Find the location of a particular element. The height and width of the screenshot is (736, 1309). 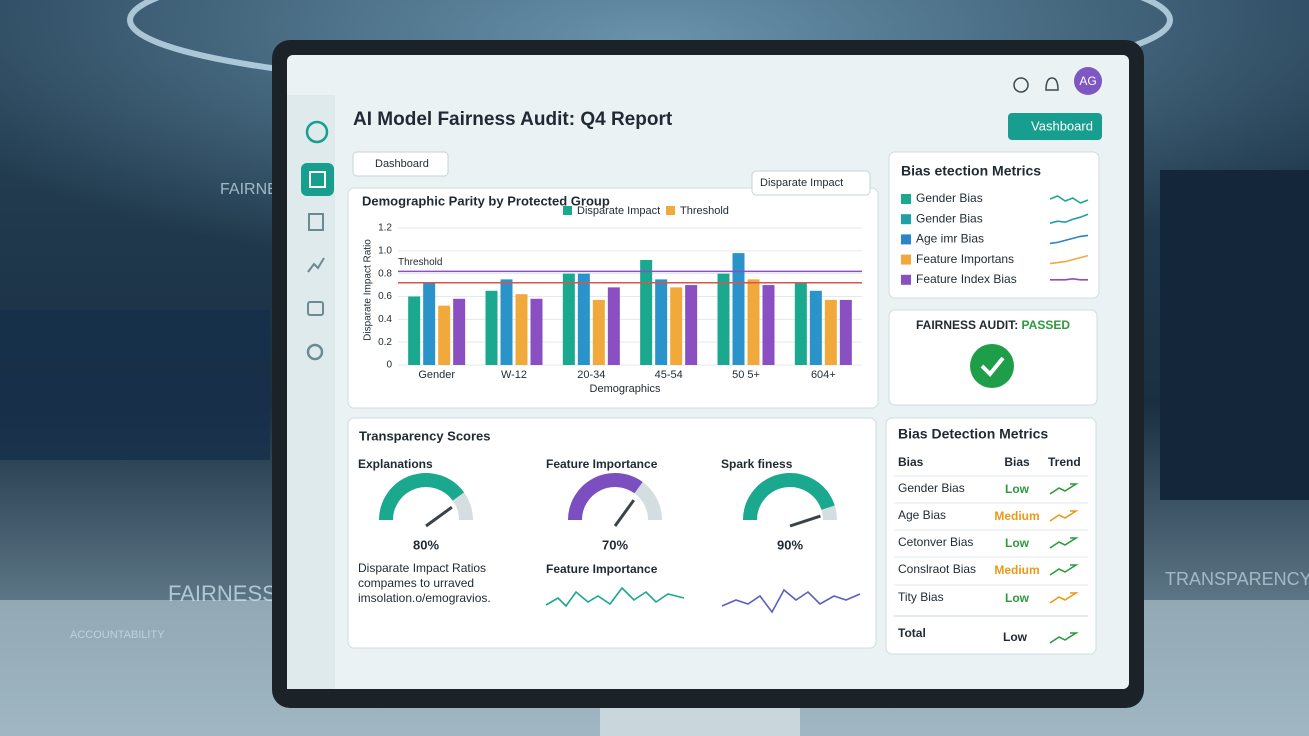

x-tick-label: W-12 is located at coordinates (514, 375).